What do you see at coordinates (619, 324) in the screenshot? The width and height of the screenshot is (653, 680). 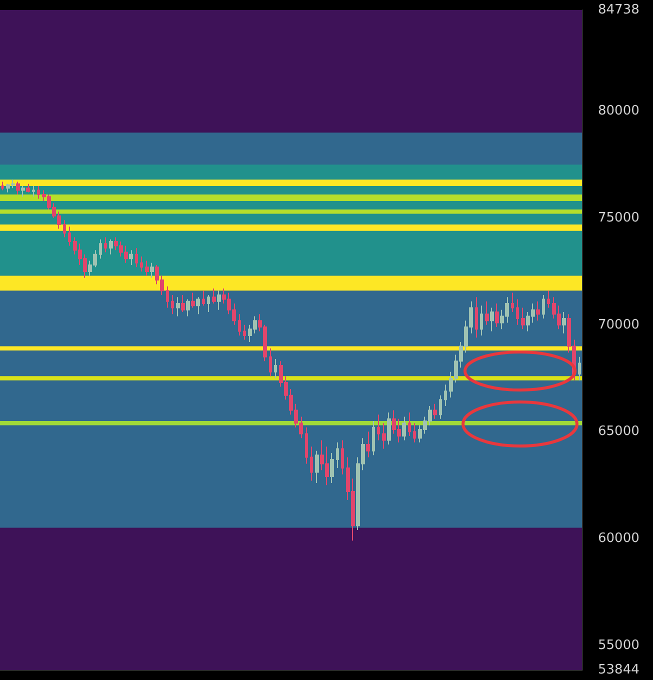 I see `y-tick-label: 70000` at bounding box center [619, 324].